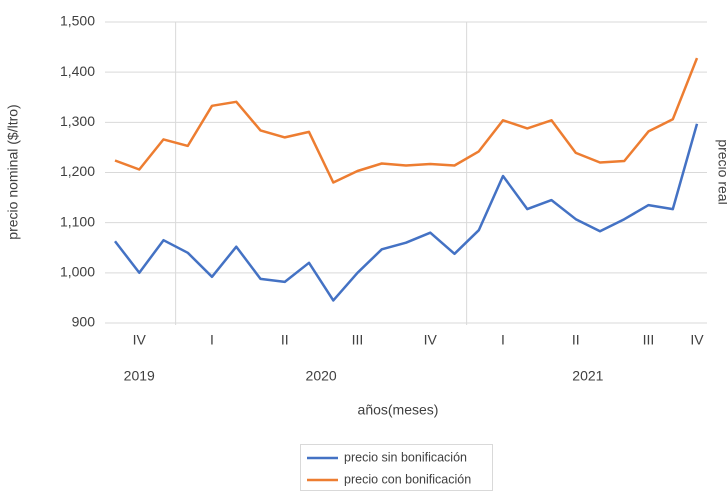  I want to click on x-group-label: 2020, so click(321, 376).